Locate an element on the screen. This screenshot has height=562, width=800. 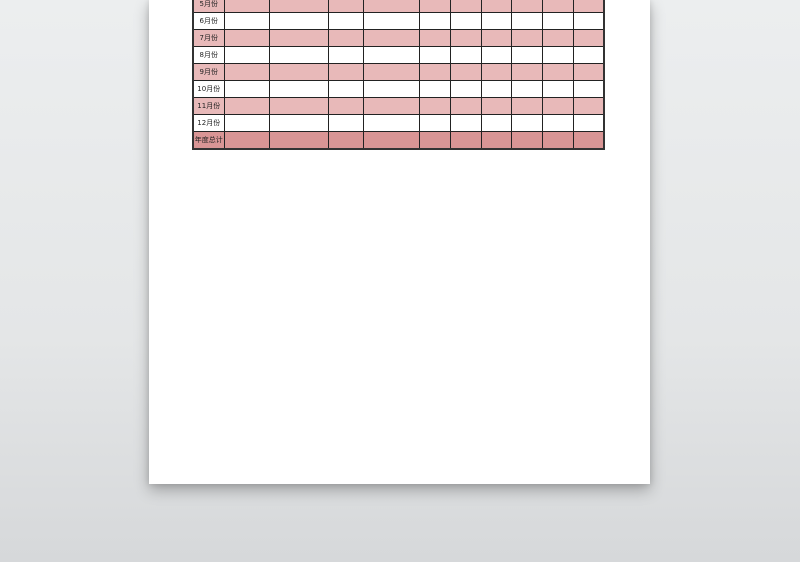
table-row: 11月份 is located at coordinates (398, 106).